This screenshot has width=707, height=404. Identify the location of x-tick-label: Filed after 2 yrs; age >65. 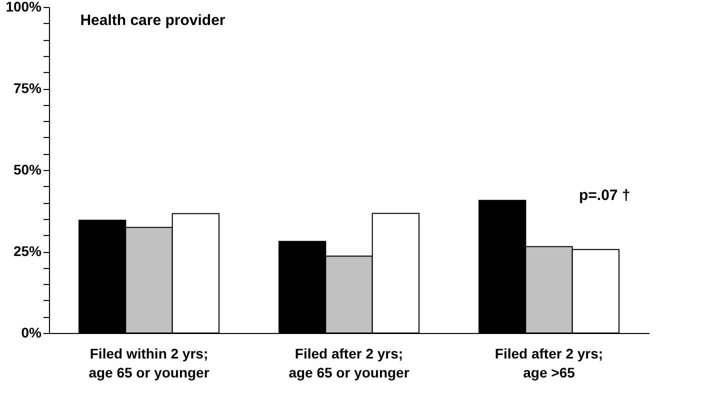
(549, 363).